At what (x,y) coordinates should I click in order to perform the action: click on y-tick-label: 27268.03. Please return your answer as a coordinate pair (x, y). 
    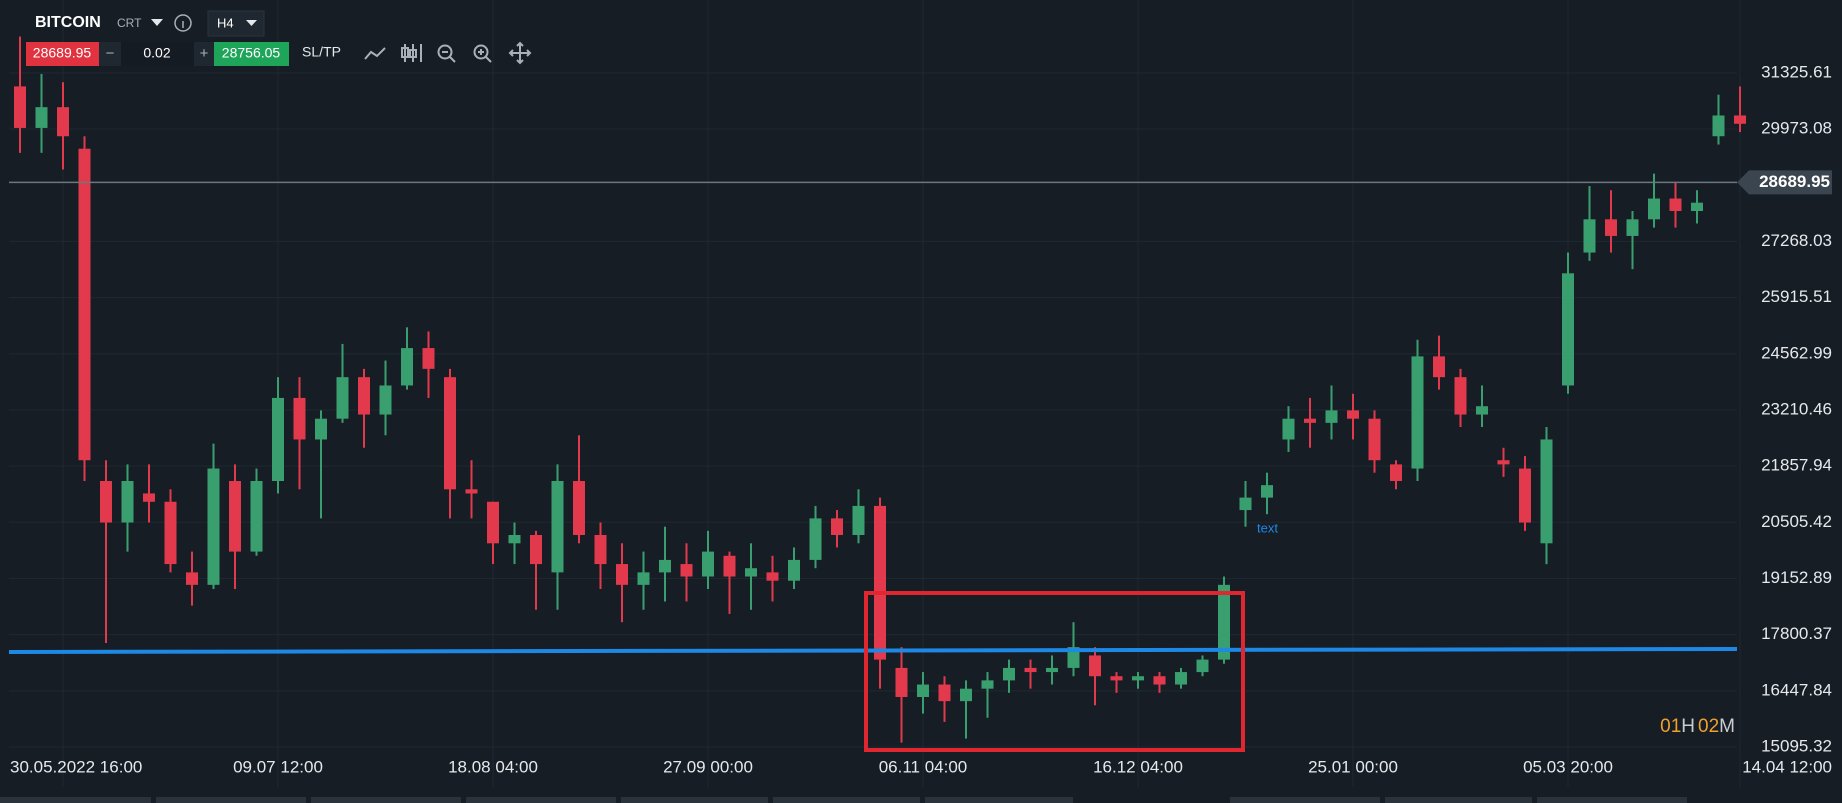
    Looking at the image, I should click on (1796, 240).